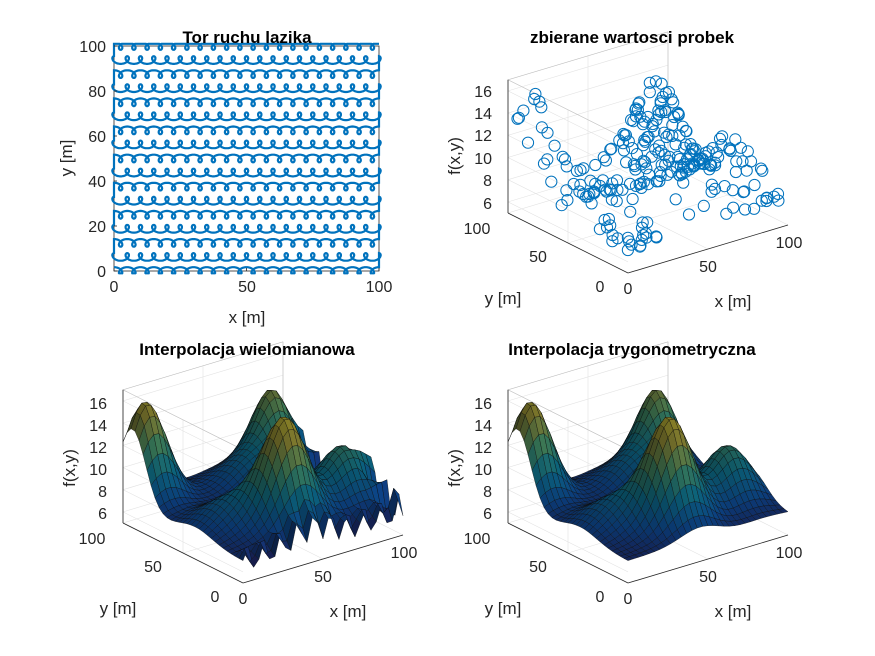 This screenshot has height=656, width=875. Describe the element at coordinates (483, 114) in the screenshot. I see `samples-ztick-4: 14` at that location.